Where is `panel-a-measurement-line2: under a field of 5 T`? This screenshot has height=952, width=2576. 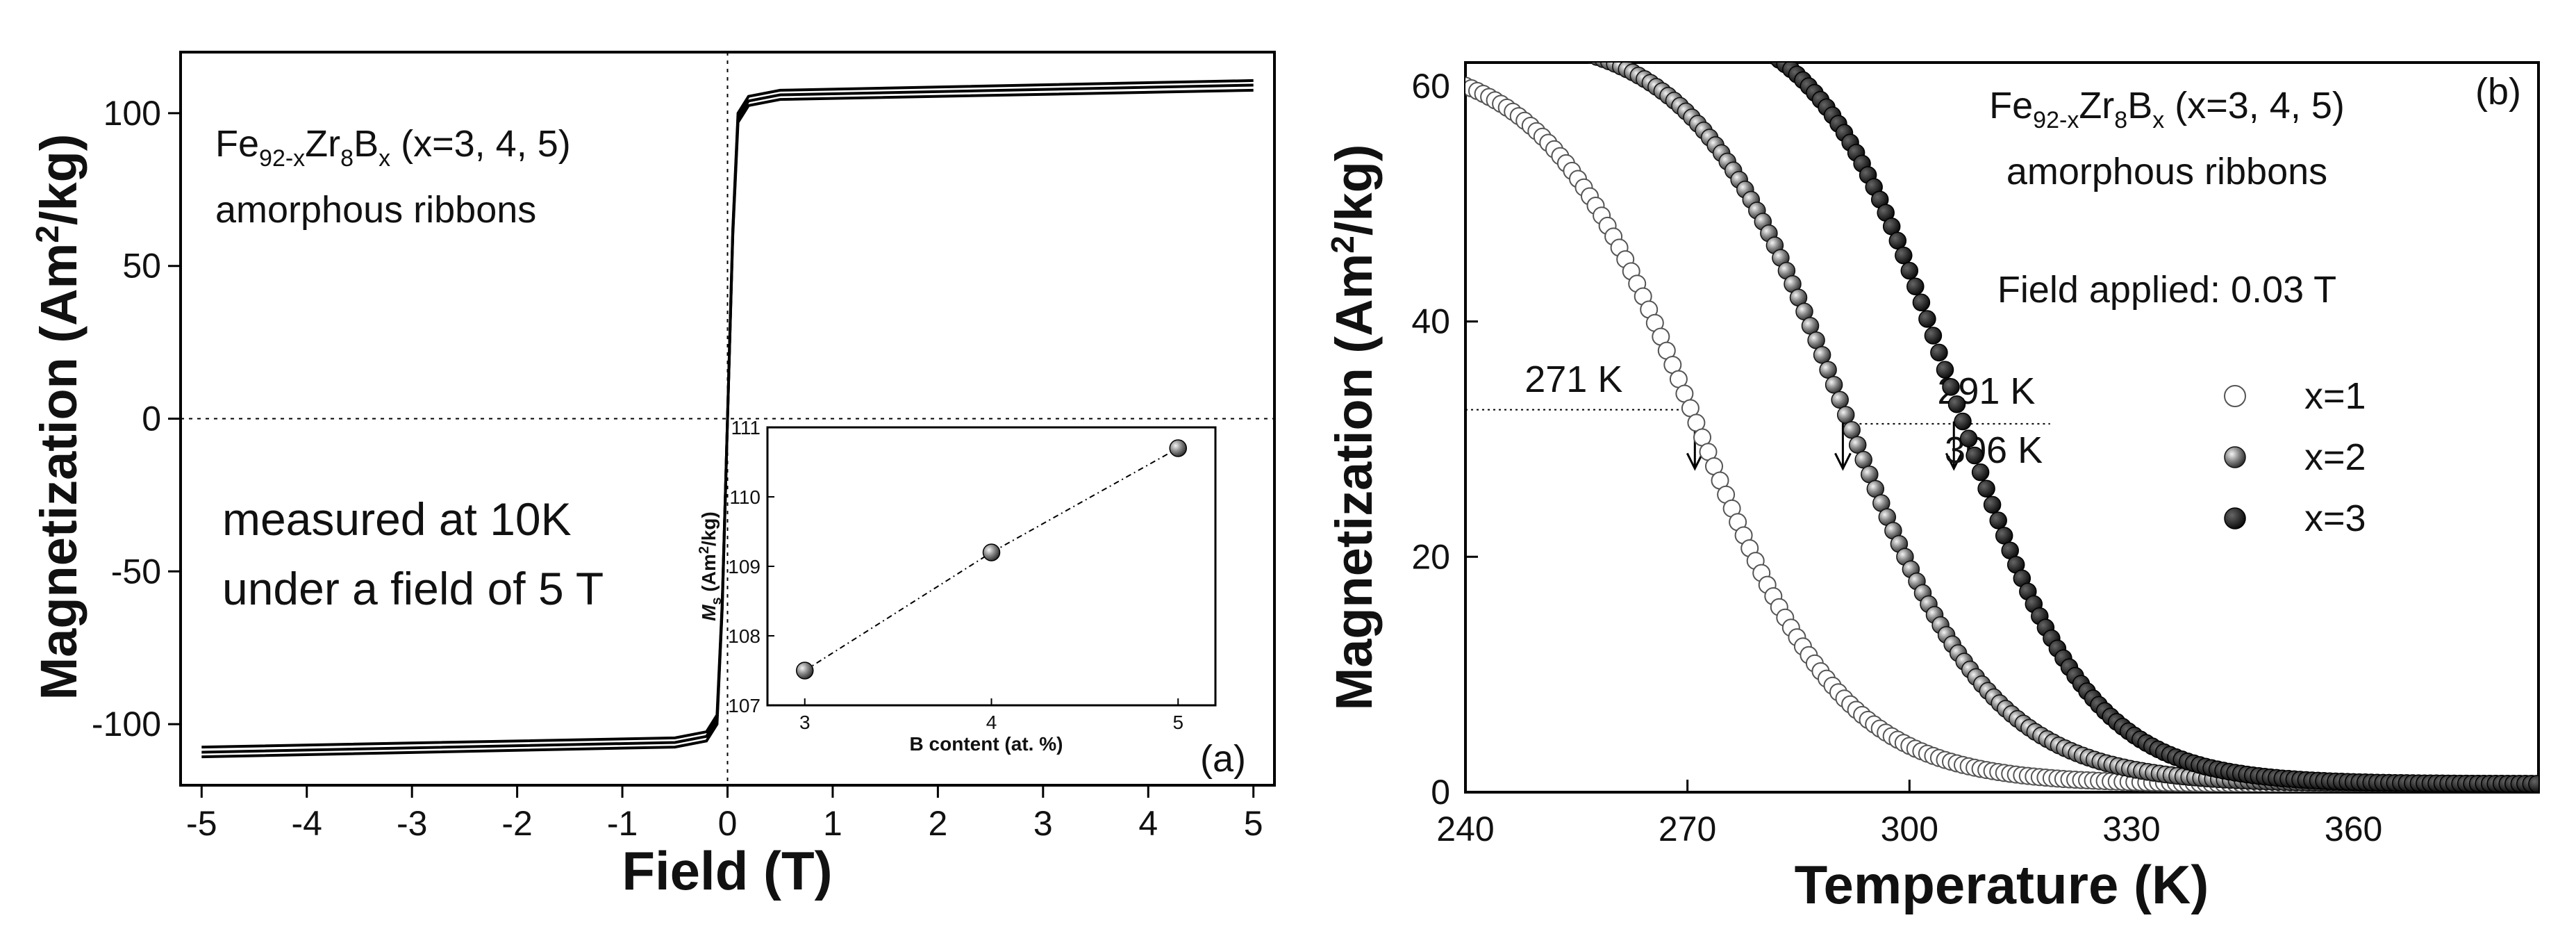 panel-a-measurement-line2: under a field of 5 T is located at coordinates (413, 588).